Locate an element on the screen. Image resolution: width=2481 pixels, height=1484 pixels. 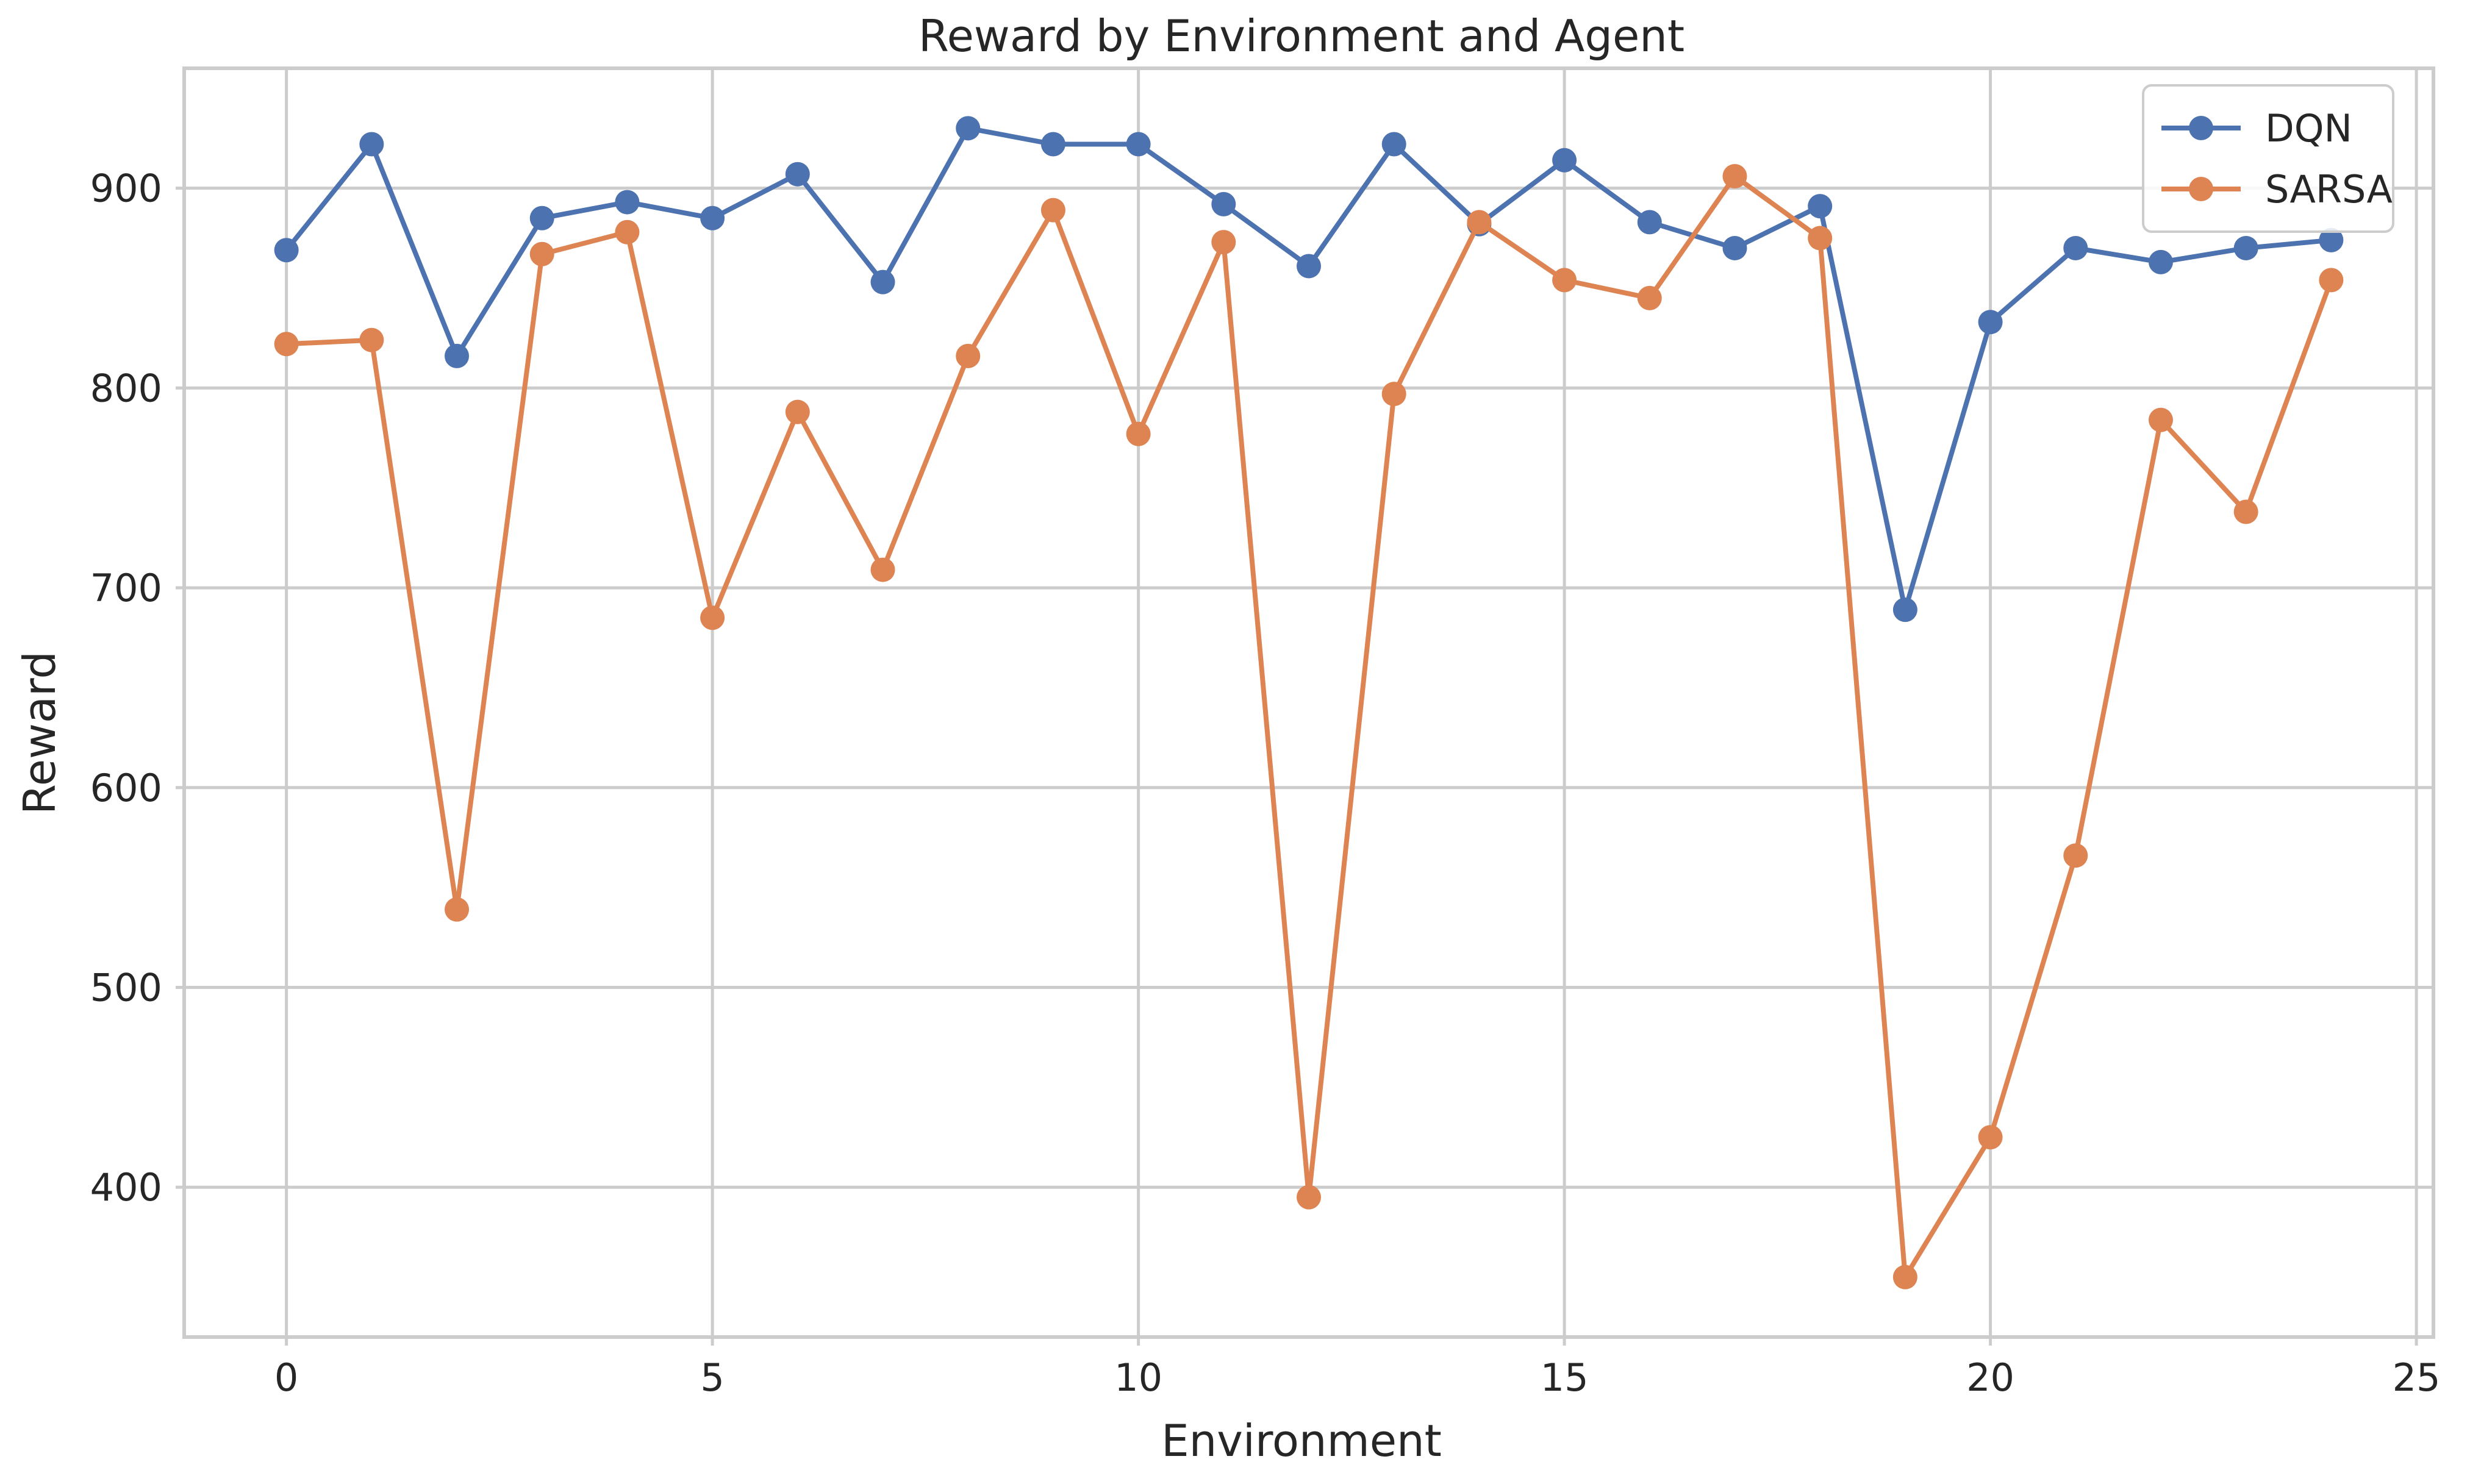
x-tick-label: 0 is located at coordinates (286, 1378).